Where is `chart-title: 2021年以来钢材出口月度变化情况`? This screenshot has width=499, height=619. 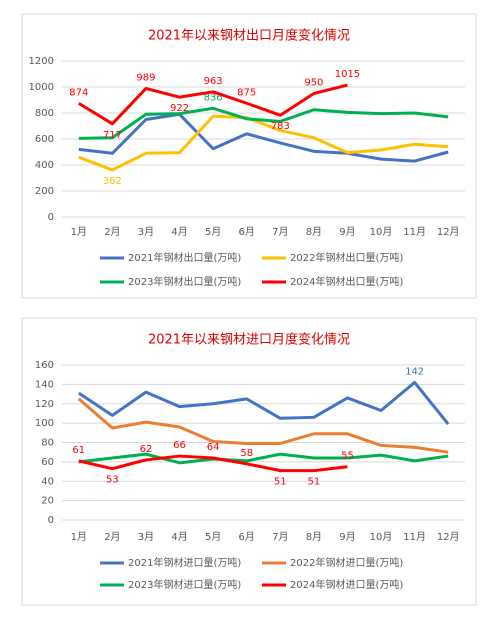
chart-title: 2021年以来钢材出口月度变化情况 is located at coordinates (249, 36).